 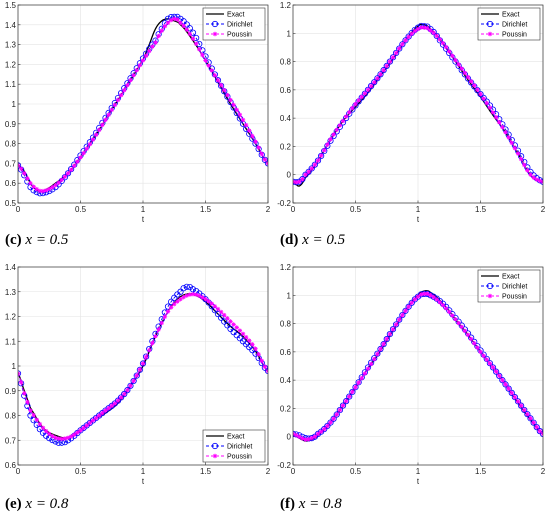 I want to click on legend-label-poussin: Poussin, so click(x=514, y=35).